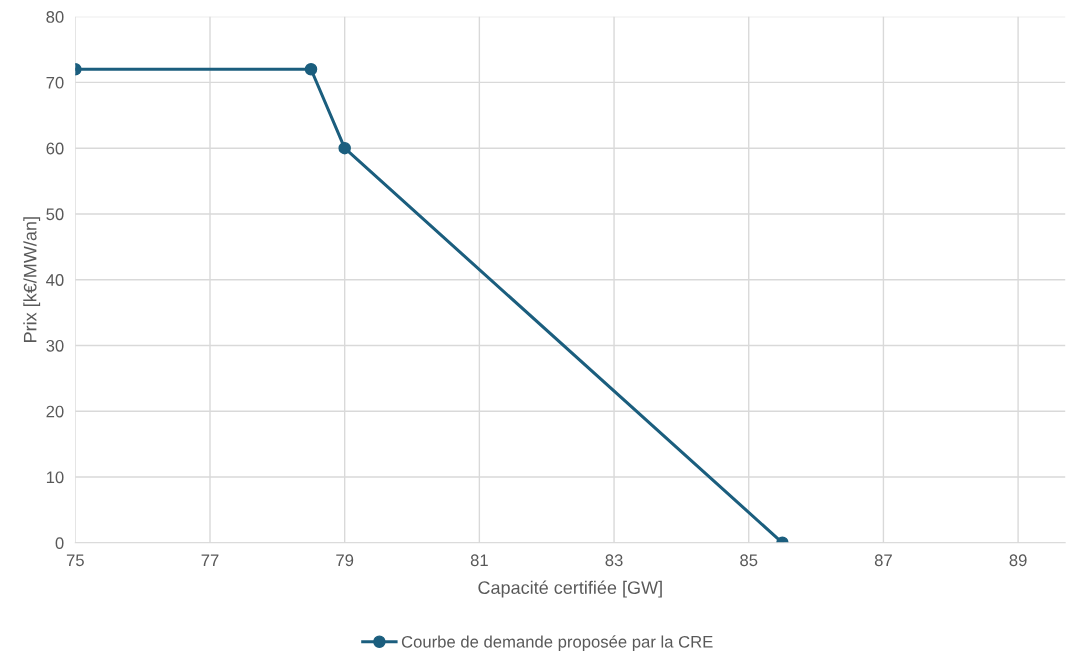  What do you see at coordinates (749, 560) in the screenshot?
I see `x-tick-label: 85` at bounding box center [749, 560].